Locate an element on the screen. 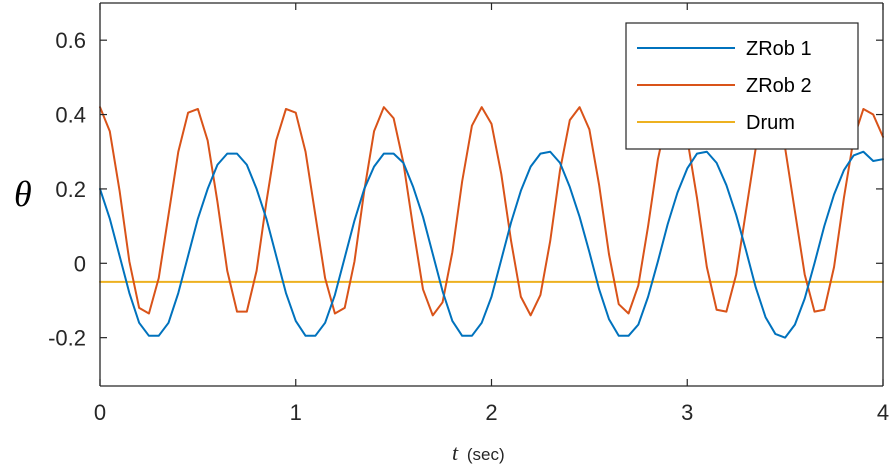 This screenshot has height=469, width=896. legend-item-zrob-1: ZRob 1 is located at coordinates (724, 49).